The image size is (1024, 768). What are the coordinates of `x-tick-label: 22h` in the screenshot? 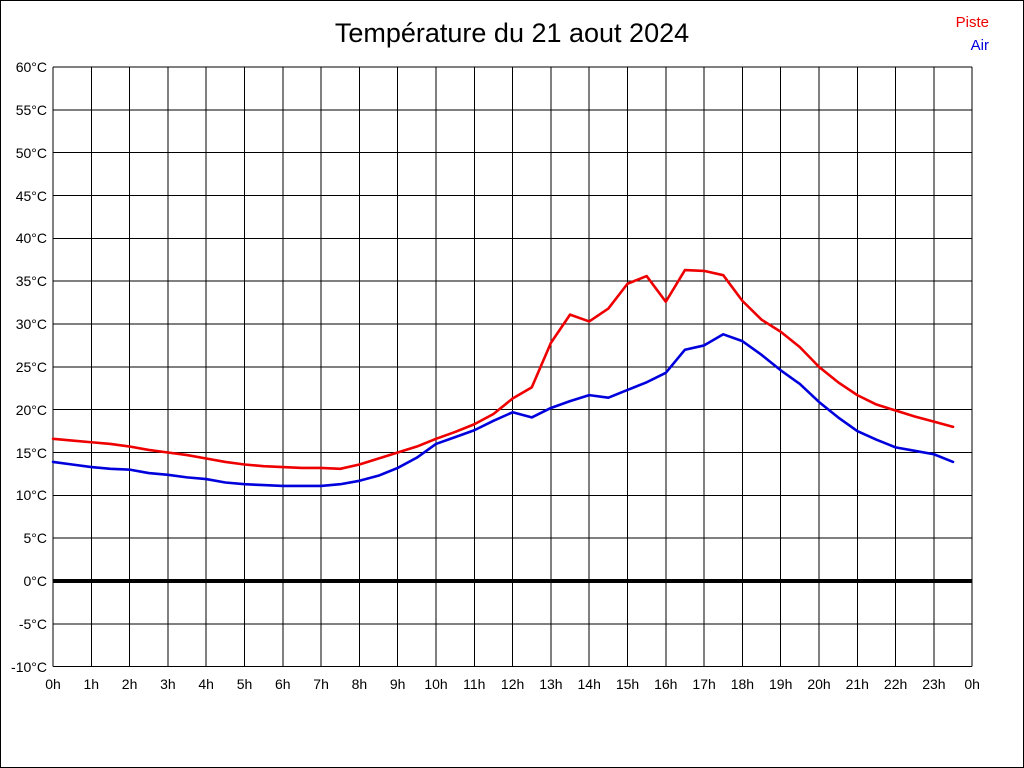 It's located at (895, 683).